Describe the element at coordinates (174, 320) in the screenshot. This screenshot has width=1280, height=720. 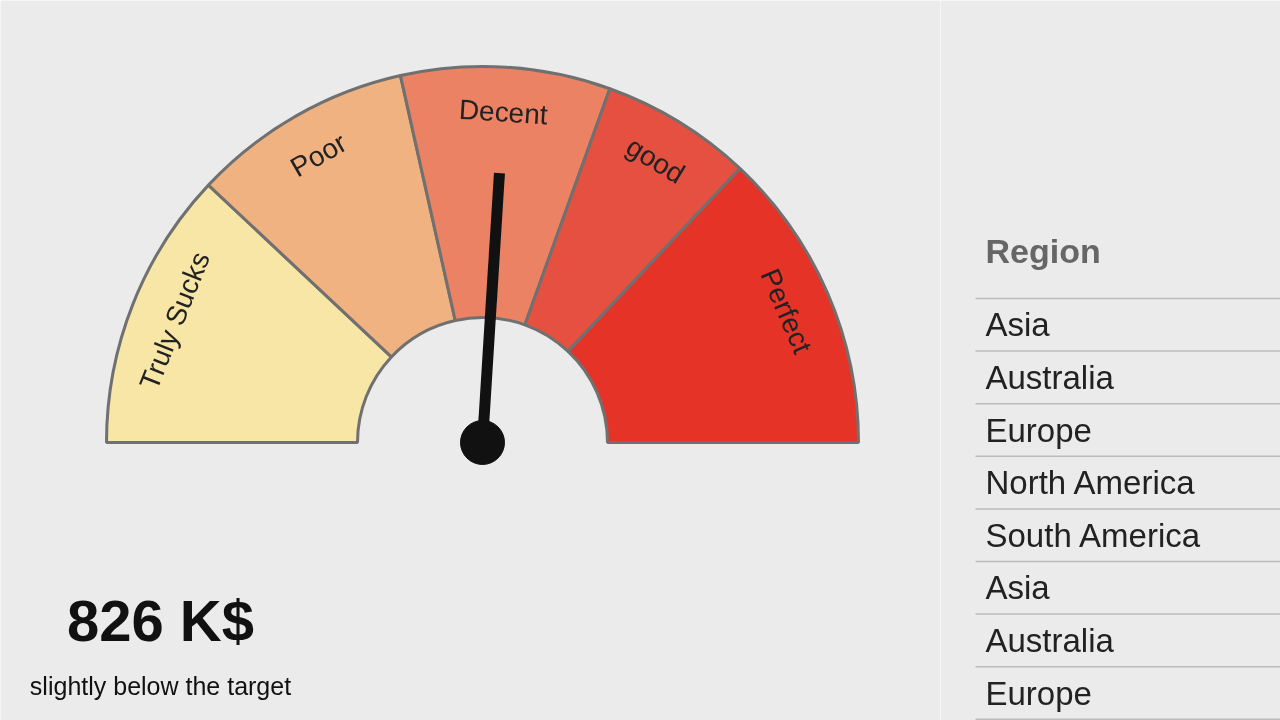
I see `slice-label: Truly Sucks` at that location.